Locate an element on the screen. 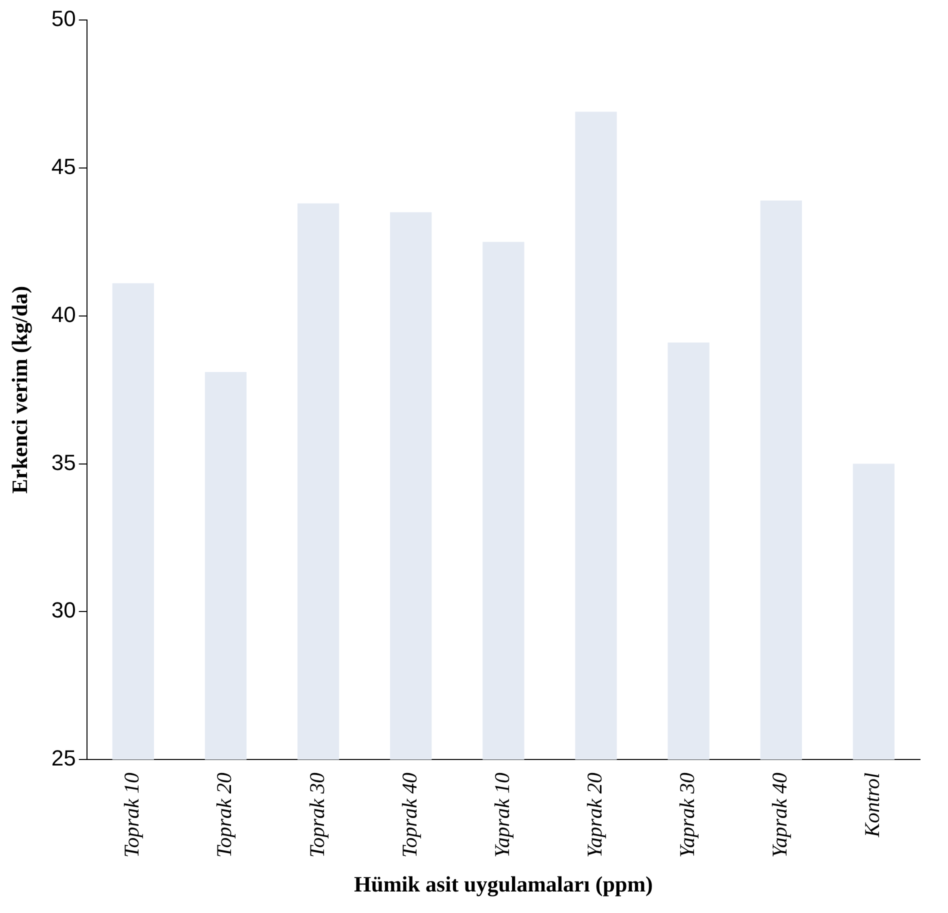 Image resolution: width=948 pixels, height=913 pixels. y-tick-label: 35 is located at coordinates (63, 462).